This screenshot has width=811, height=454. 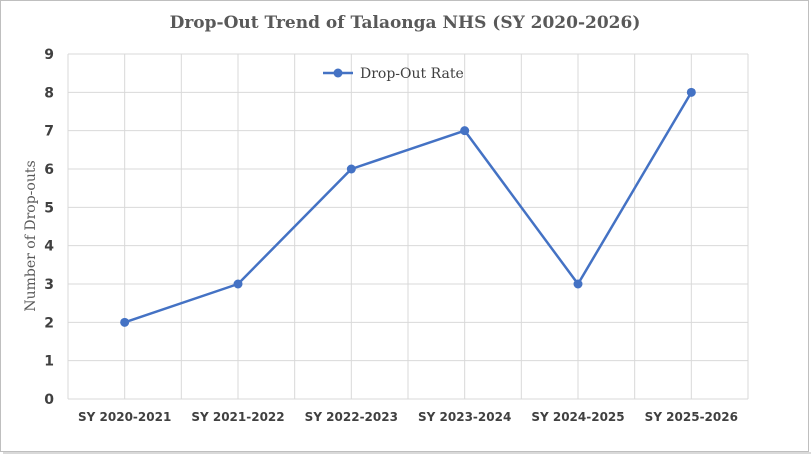 What do you see at coordinates (49, 323) in the screenshot?
I see `y-tick-label-2: 2` at bounding box center [49, 323].